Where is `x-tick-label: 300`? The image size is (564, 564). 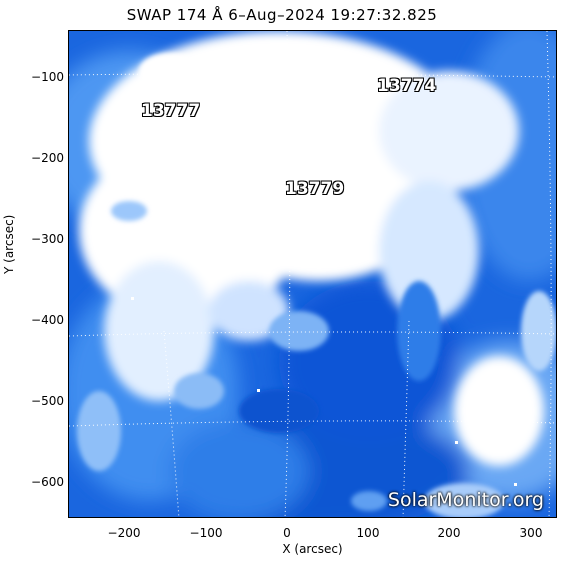 x-tick-label: 300 is located at coordinates (531, 533).